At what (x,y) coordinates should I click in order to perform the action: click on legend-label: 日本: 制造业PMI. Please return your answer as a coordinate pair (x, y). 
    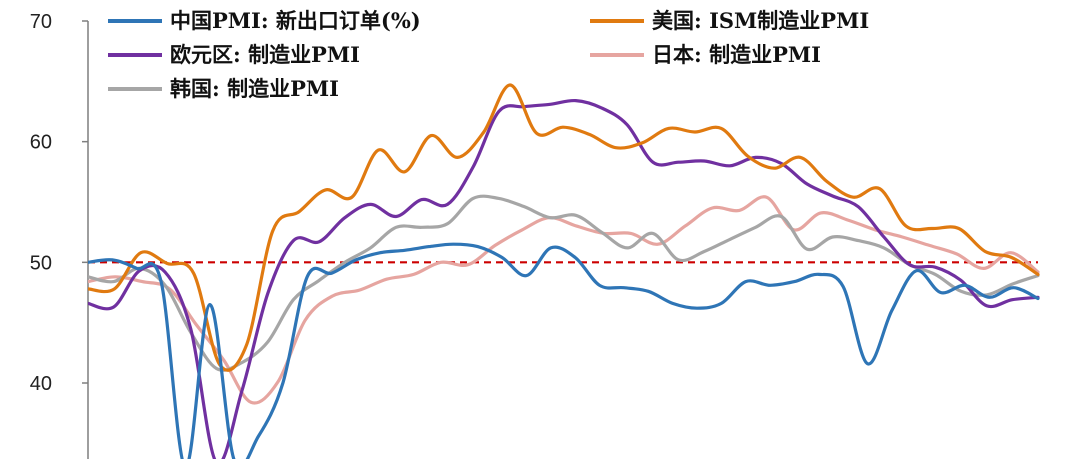
    Looking at the image, I should click on (736, 54).